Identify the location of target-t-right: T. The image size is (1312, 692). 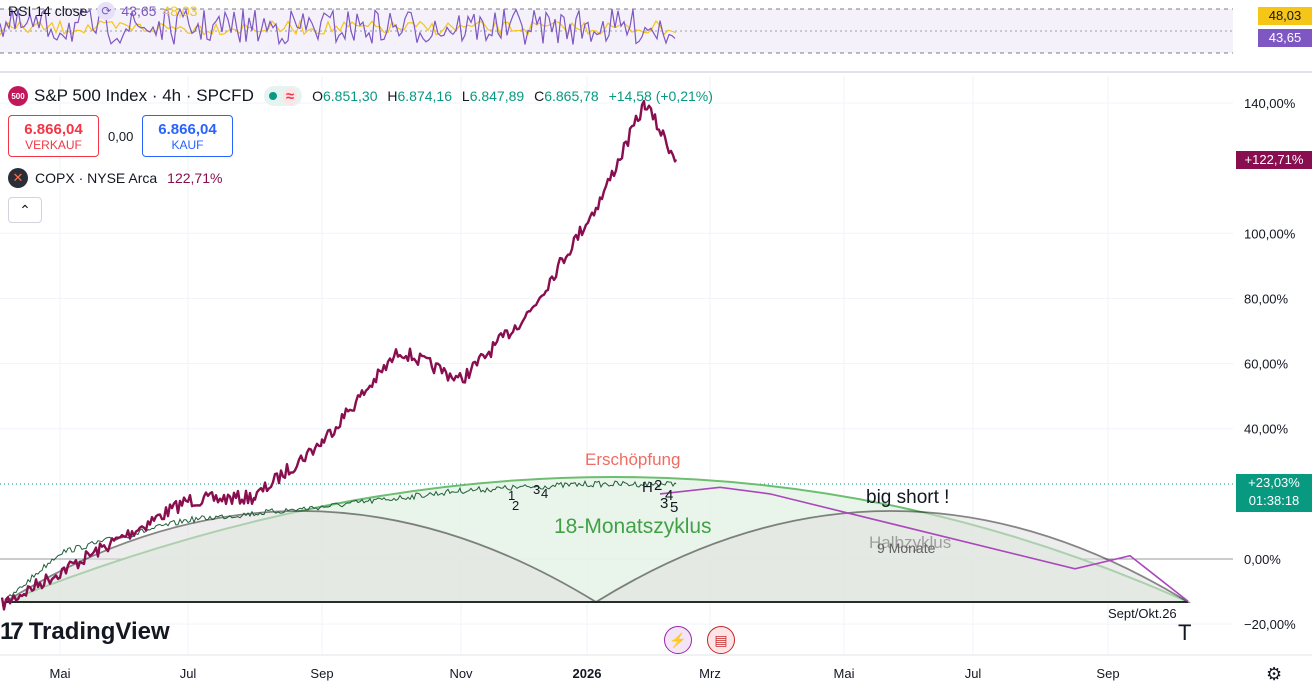
(1184, 632).